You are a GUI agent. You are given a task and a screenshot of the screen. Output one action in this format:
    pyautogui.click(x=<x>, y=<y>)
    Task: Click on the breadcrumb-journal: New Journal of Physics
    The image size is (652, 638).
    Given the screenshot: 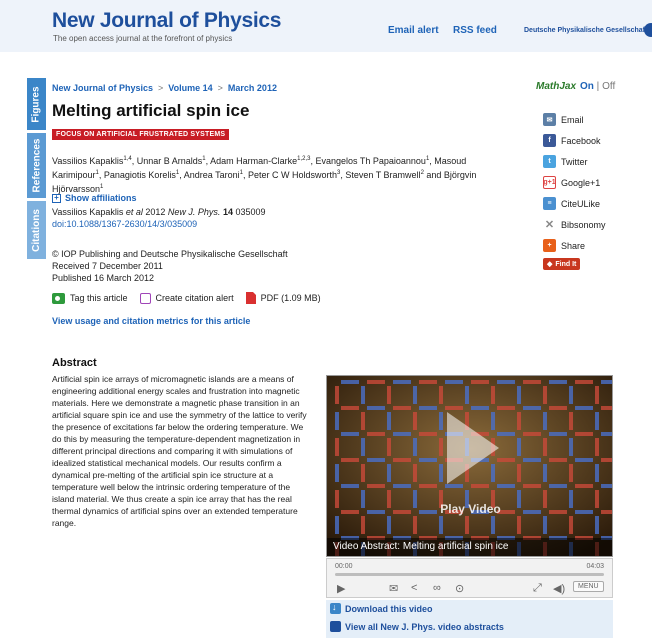 What is the action you would take?
    pyautogui.click(x=103, y=88)
    